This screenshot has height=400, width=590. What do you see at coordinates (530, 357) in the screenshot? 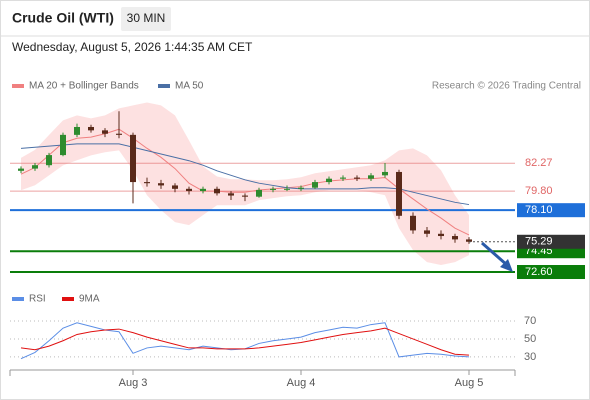
I see `y-tick-label: 30` at bounding box center [530, 357].